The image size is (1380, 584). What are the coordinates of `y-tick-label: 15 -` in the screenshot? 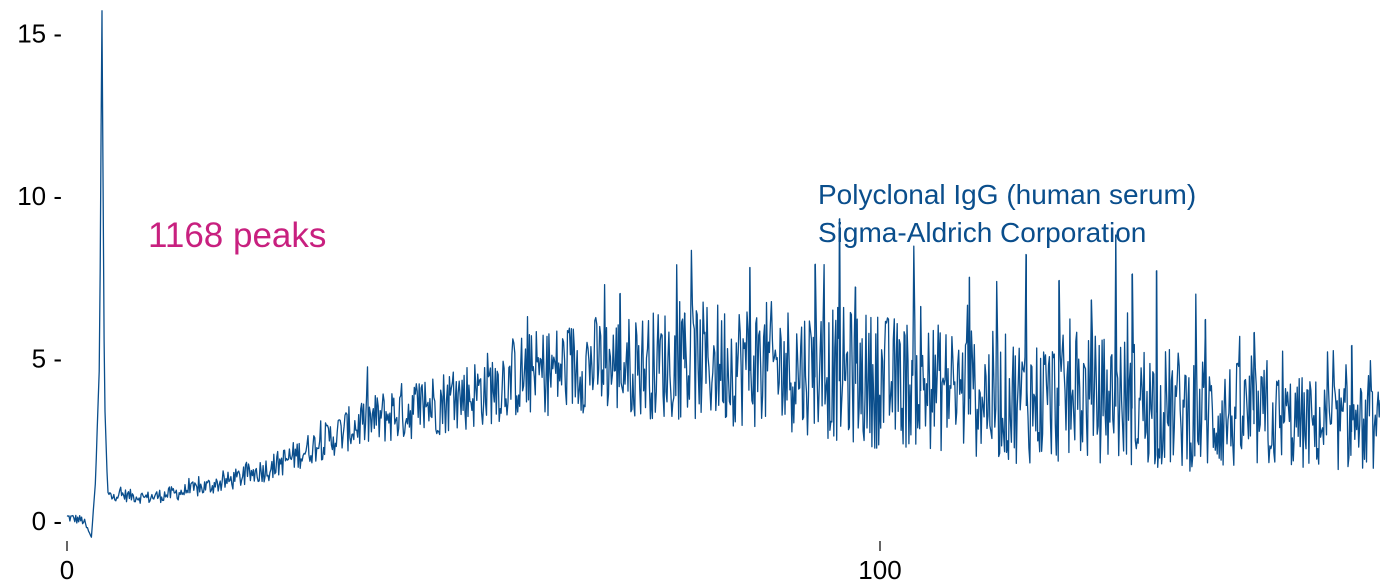 It's located at (39, 34).